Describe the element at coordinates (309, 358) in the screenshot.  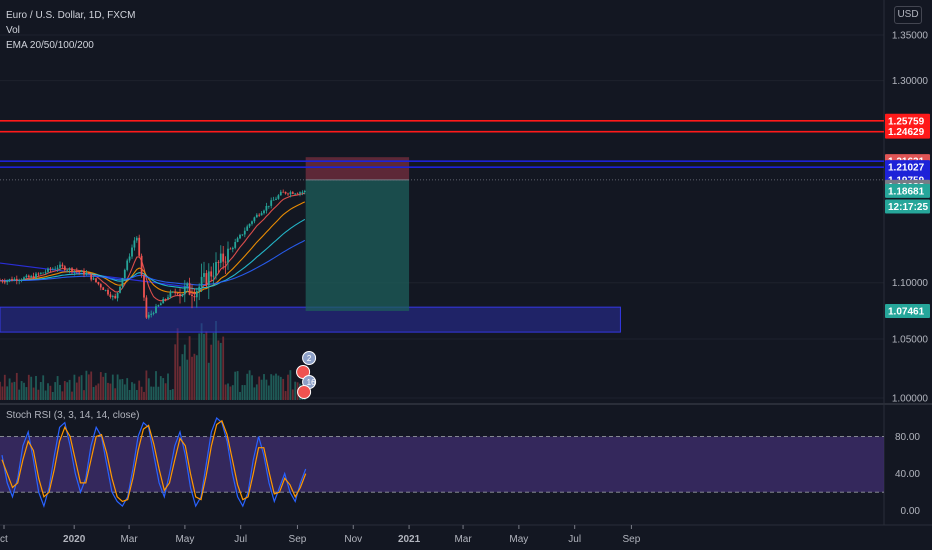
I see `event-marker-count: 2` at that location.